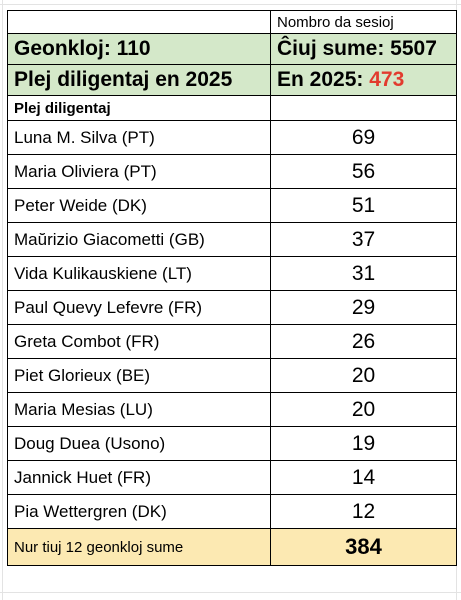 The image size is (461, 600). Describe the element at coordinates (363, 443) in the screenshot. I see `session-count-cell: 19` at that location.